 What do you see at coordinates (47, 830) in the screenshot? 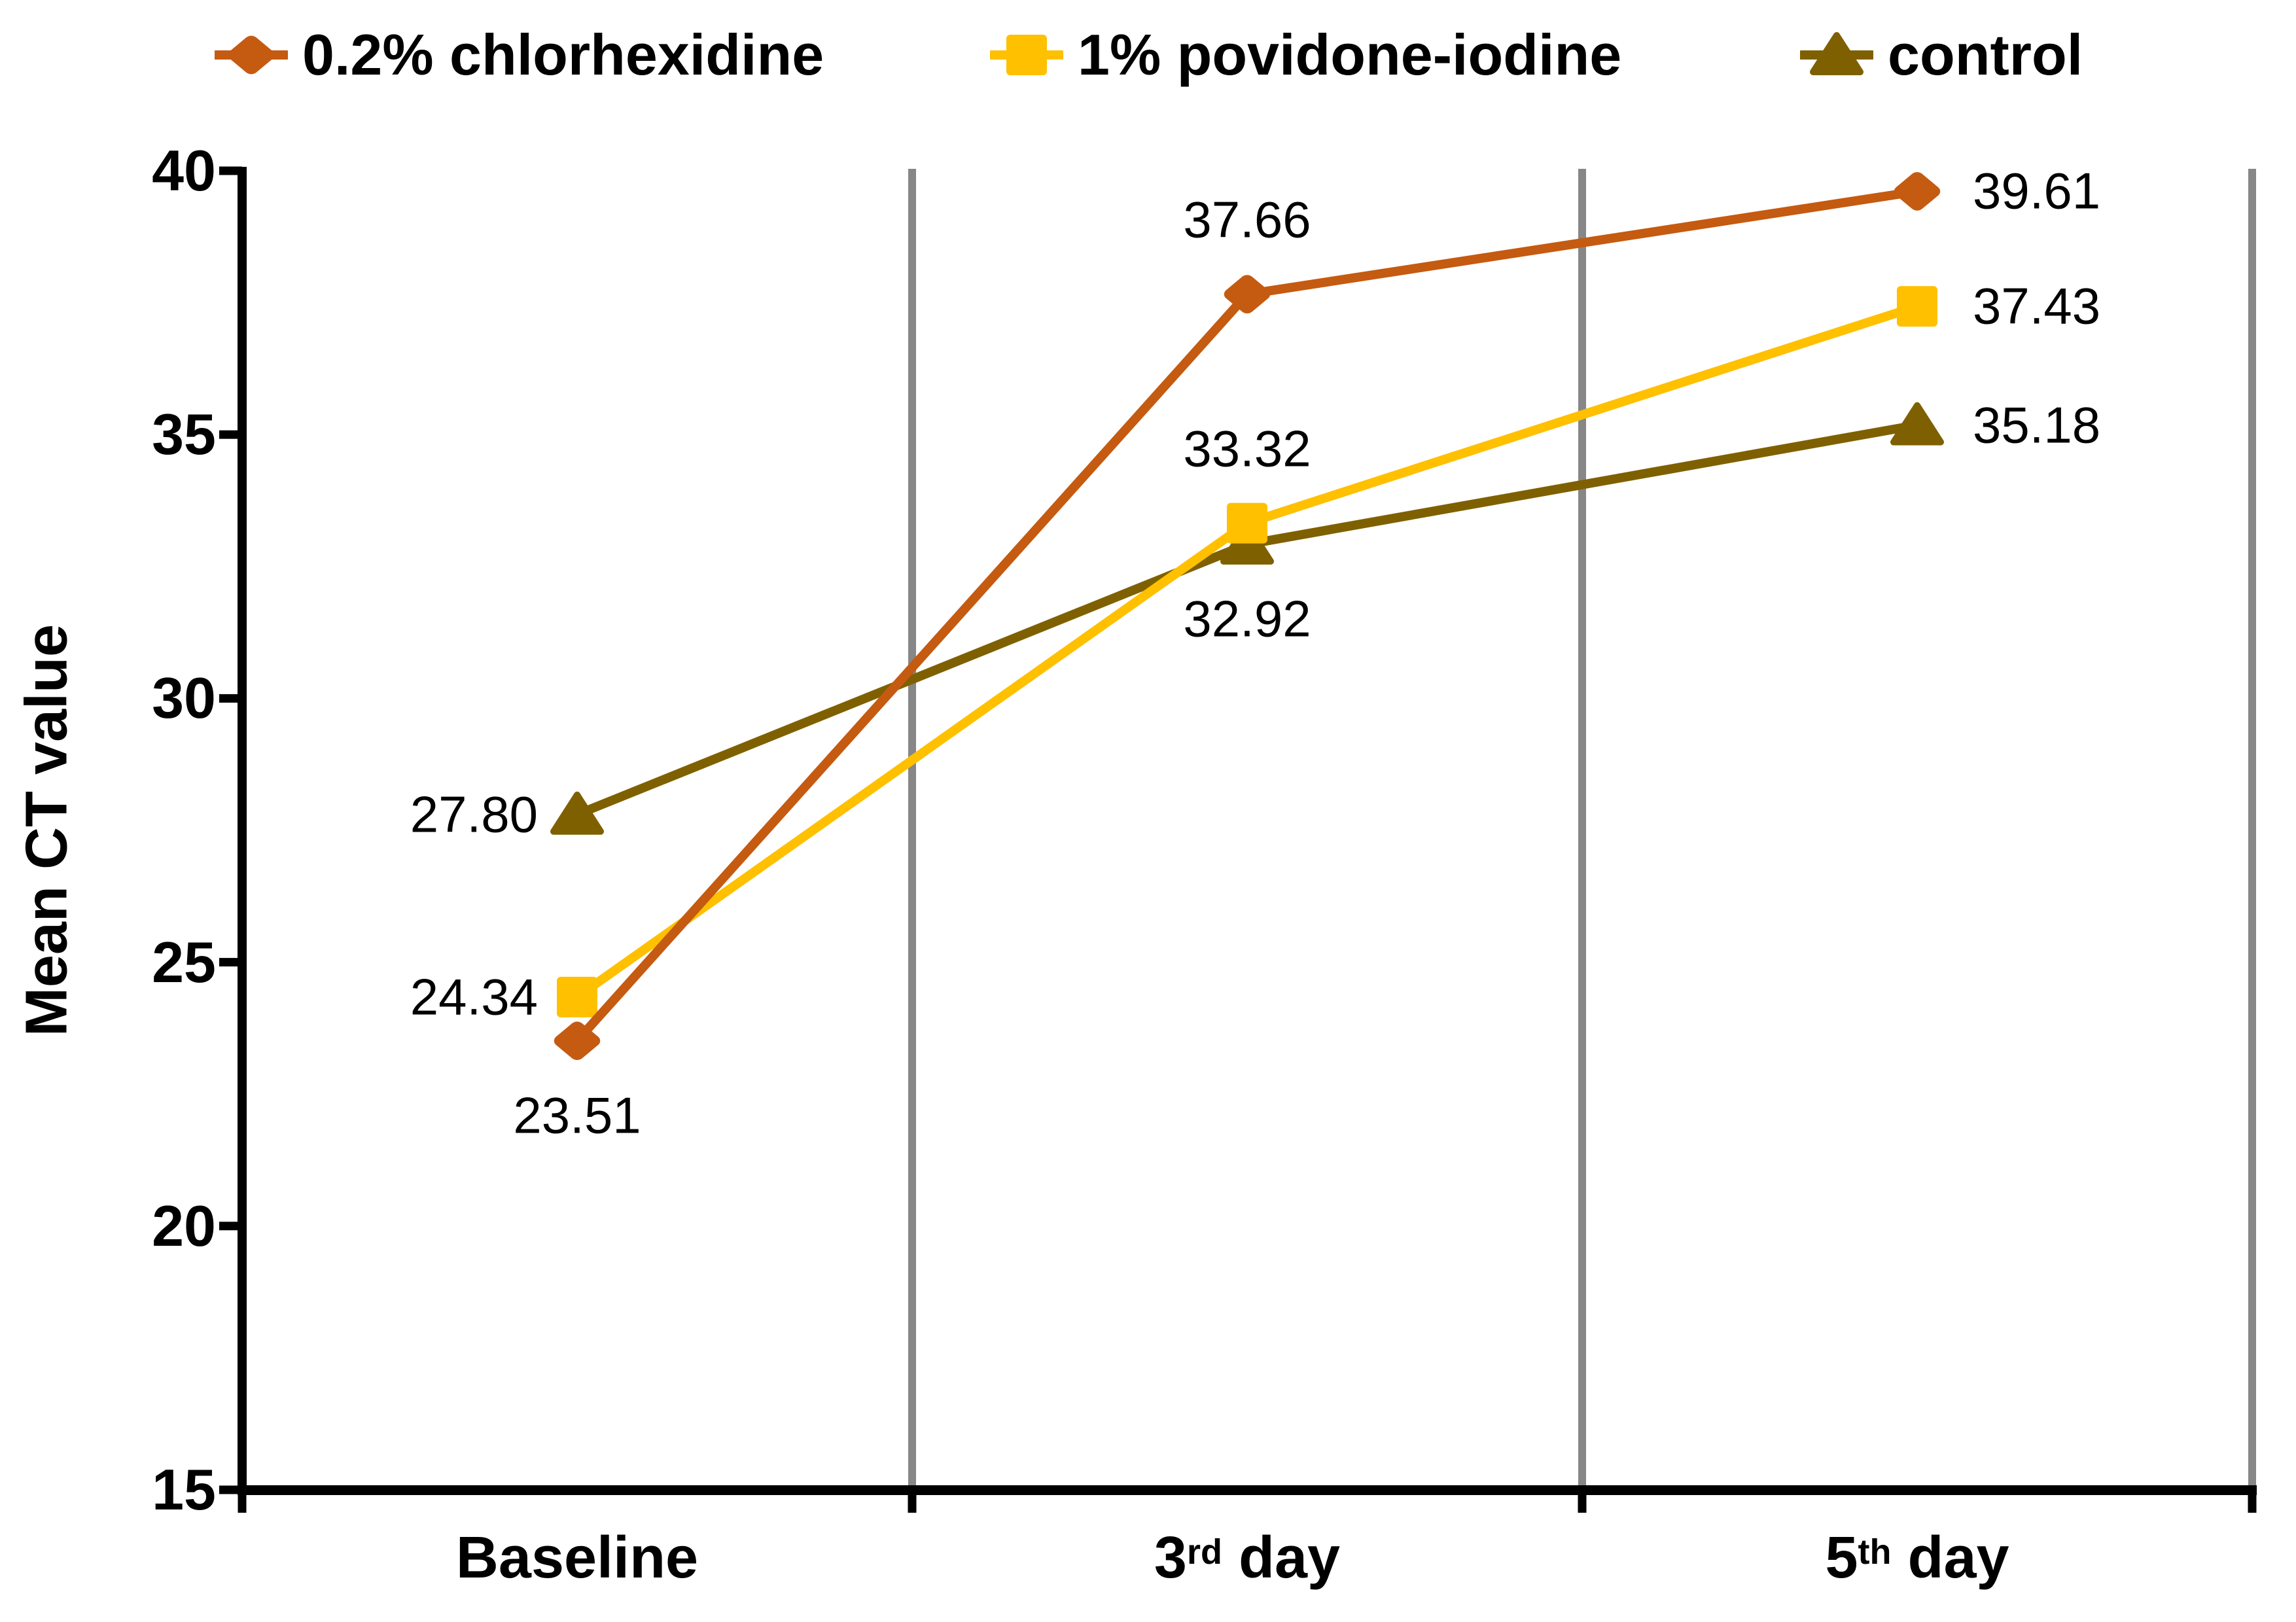
I see `y-axis-title: Mean CT value` at bounding box center [47, 830].